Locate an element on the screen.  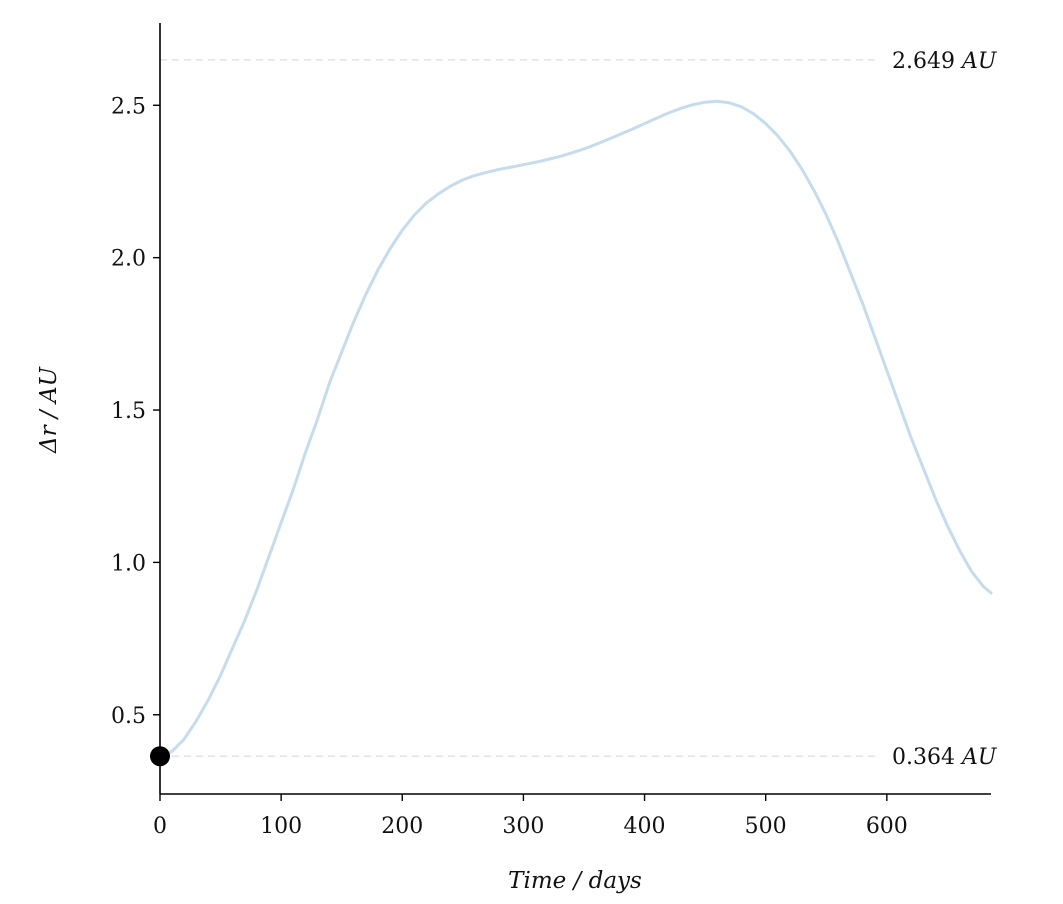
marker-layer is located at coordinates (160, 756).